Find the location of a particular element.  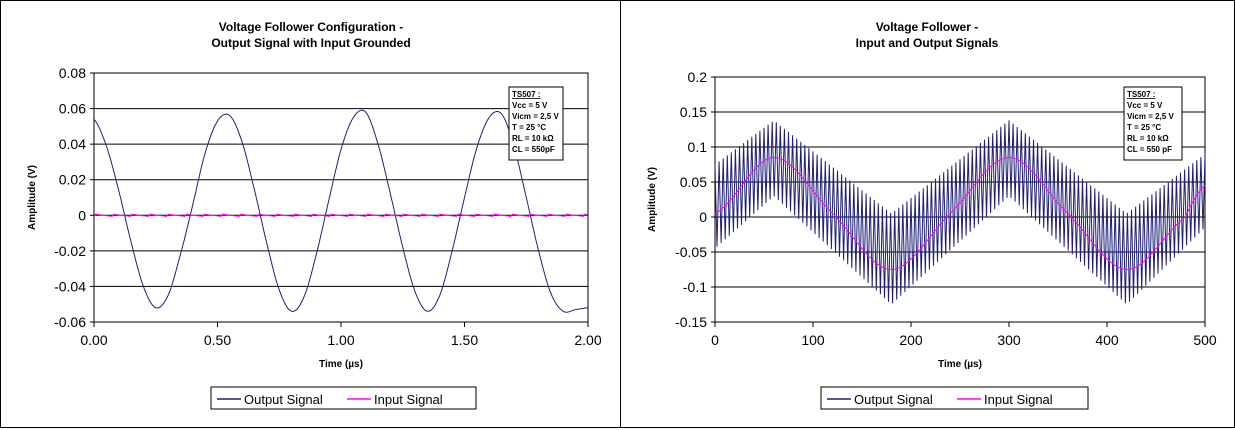

x-tick-label: 400 is located at coordinates (1107, 340).